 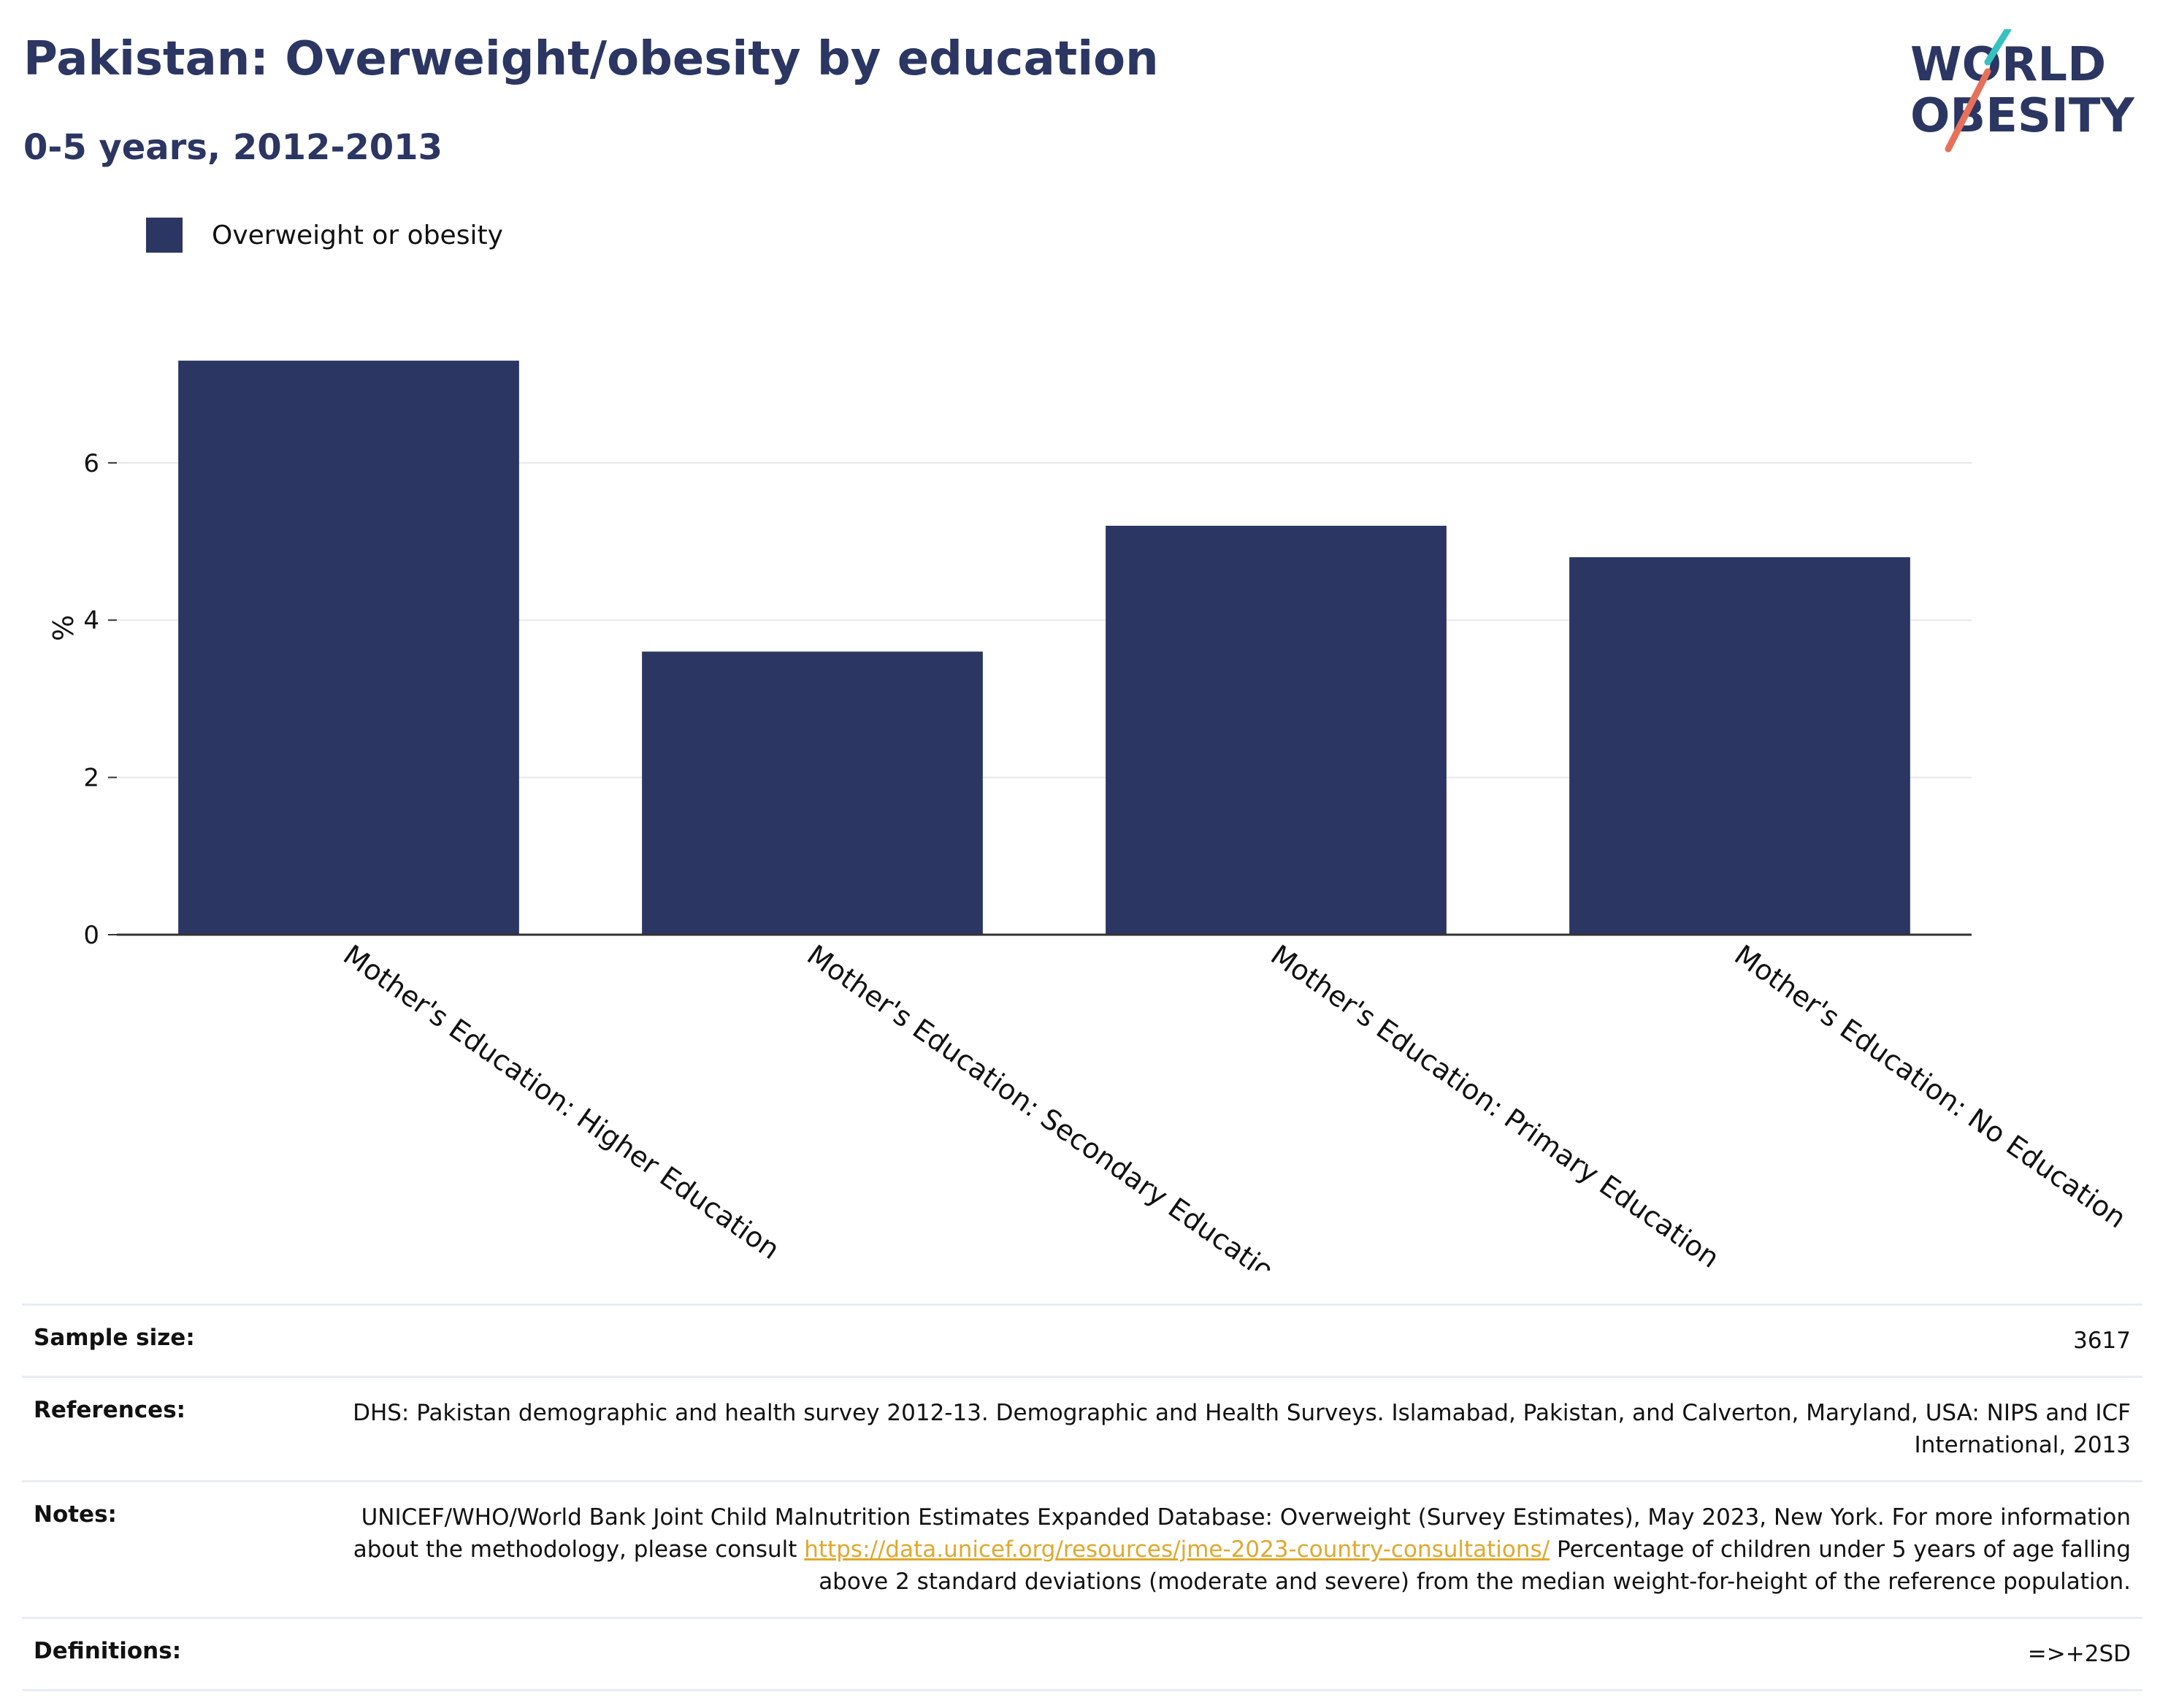 I want to click on logo-slash-teal, so click(x=1998, y=47).